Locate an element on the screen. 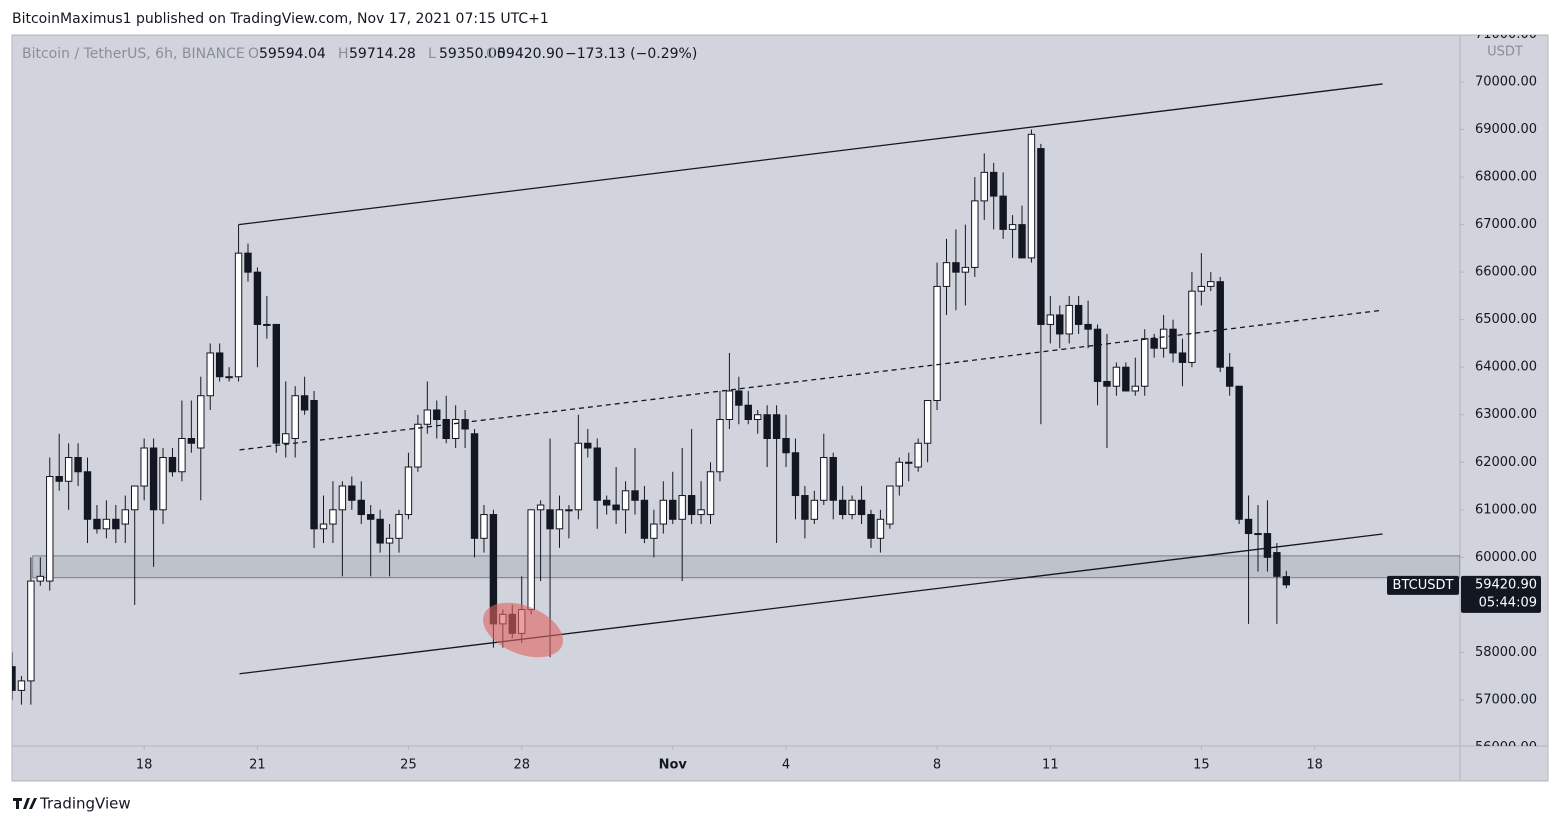  y-tick-label: 67000.00 is located at coordinates (1506, 224).